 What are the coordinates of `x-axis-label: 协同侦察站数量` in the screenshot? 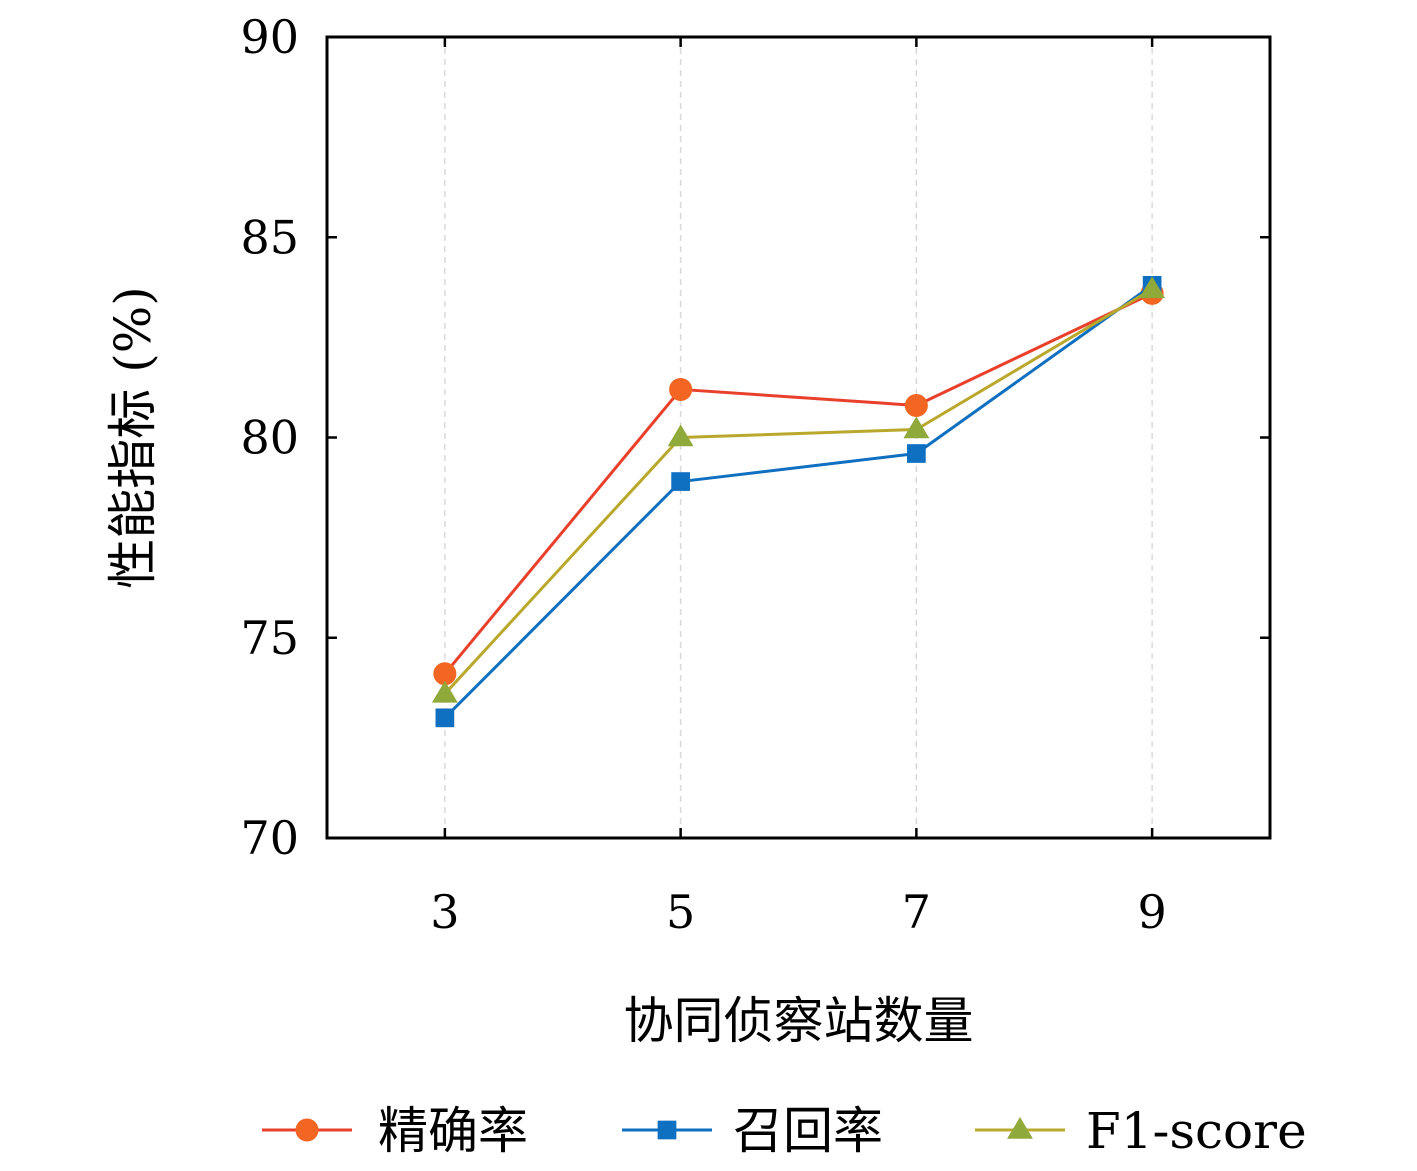 It's located at (799, 1021).